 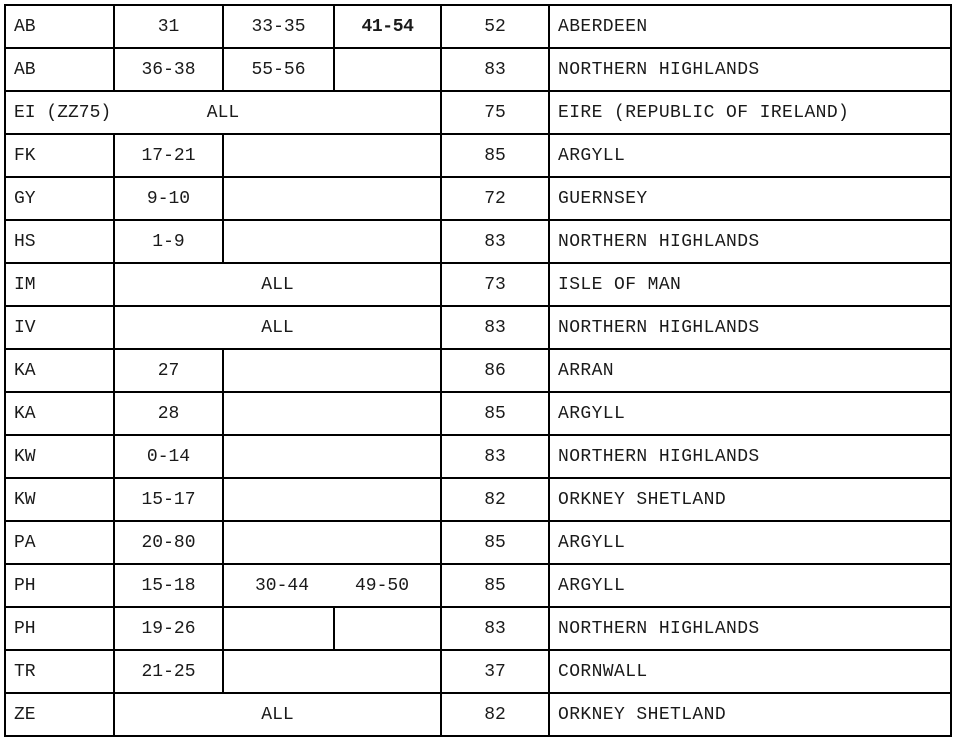 I want to click on cell-range-2: 55-56, so click(x=278, y=69).